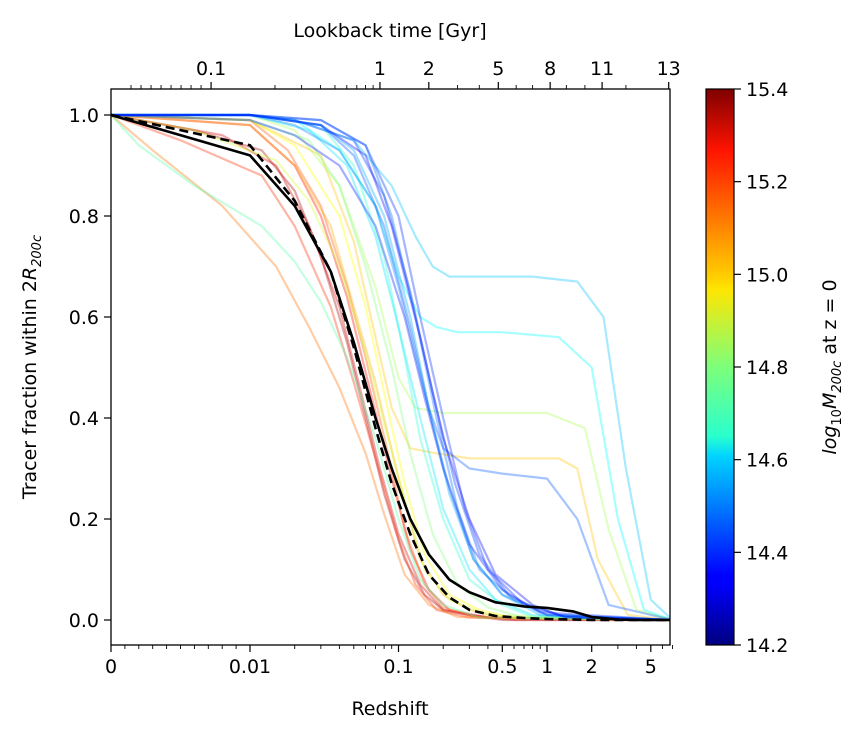 This screenshot has width=863, height=744. I want to click on y-axis-title-sub: 200c, so click(37, 251).